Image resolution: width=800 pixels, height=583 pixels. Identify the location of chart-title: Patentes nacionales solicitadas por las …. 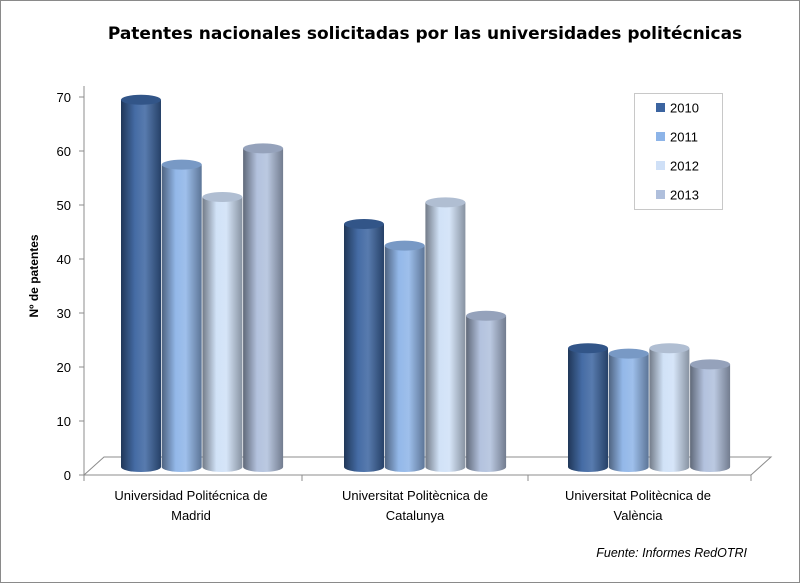
(425, 34).